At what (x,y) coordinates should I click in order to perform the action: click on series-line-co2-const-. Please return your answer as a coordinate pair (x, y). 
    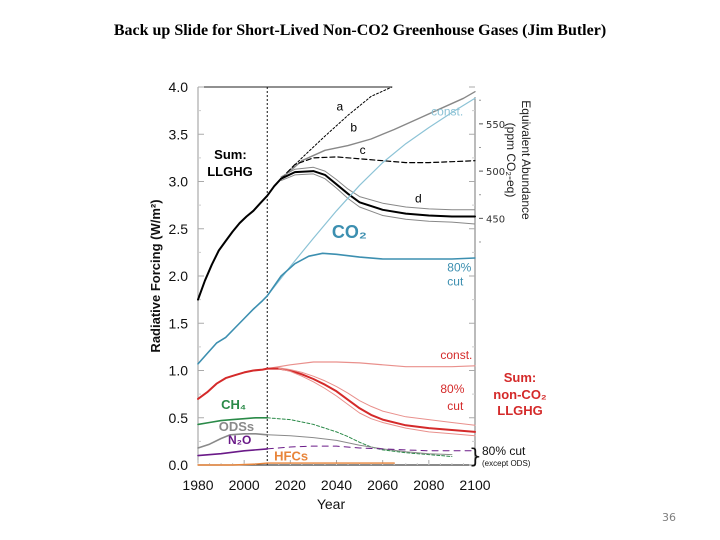
    Looking at the image, I should click on (371, 197).